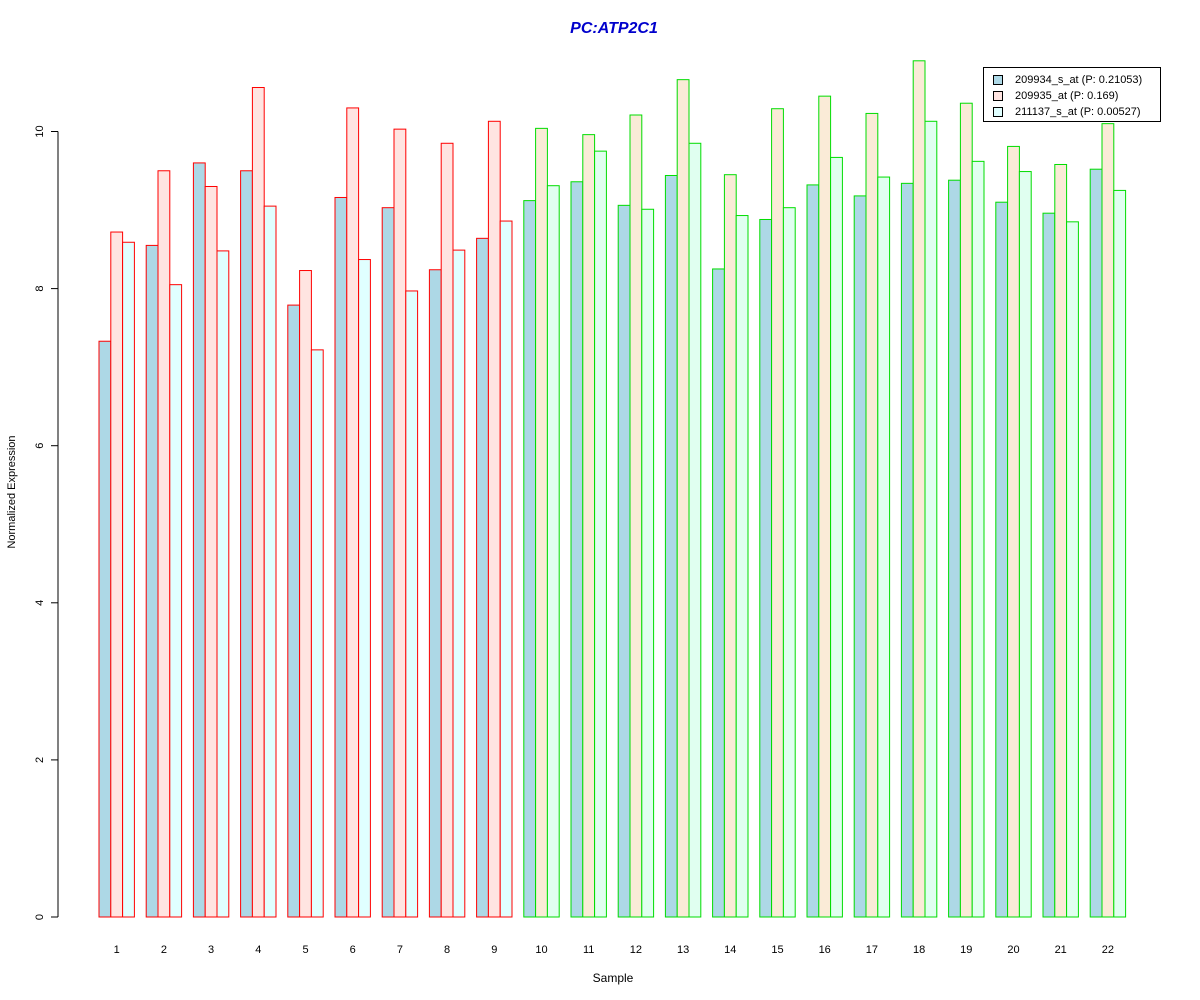 This screenshot has height=1000, width=1200. Describe the element at coordinates (353, 950) in the screenshot. I see `x-tick-label: 6` at that location.